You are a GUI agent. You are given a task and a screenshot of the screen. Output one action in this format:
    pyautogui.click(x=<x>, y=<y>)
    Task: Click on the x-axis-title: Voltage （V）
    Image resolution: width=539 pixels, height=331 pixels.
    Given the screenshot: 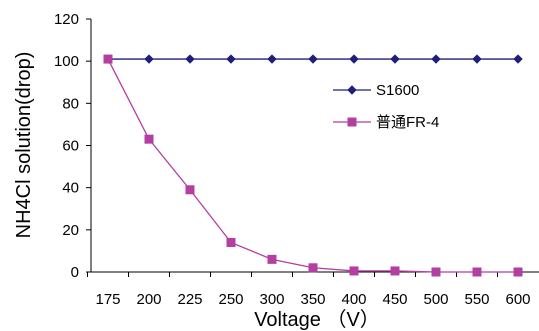 What is the action you would take?
    pyautogui.click(x=317, y=319)
    